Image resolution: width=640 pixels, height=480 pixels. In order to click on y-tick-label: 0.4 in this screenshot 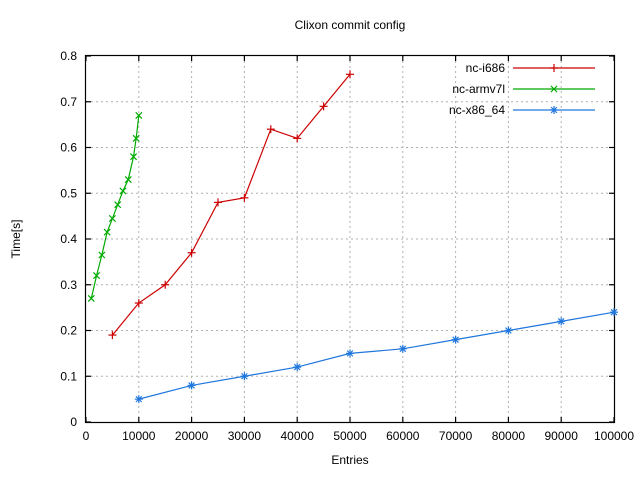, I will do `click(68, 239)`.